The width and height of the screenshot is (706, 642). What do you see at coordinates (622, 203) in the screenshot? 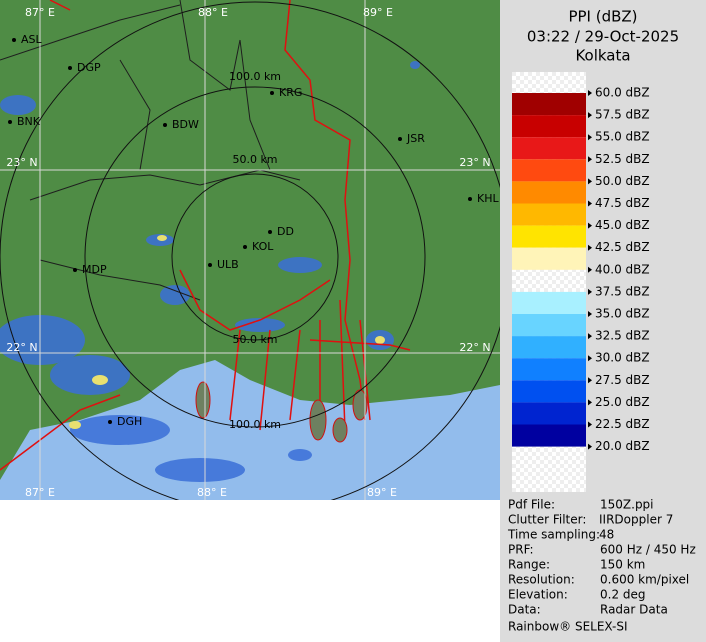
I see `legend-label: 47.5 dBZ` at bounding box center [622, 203].